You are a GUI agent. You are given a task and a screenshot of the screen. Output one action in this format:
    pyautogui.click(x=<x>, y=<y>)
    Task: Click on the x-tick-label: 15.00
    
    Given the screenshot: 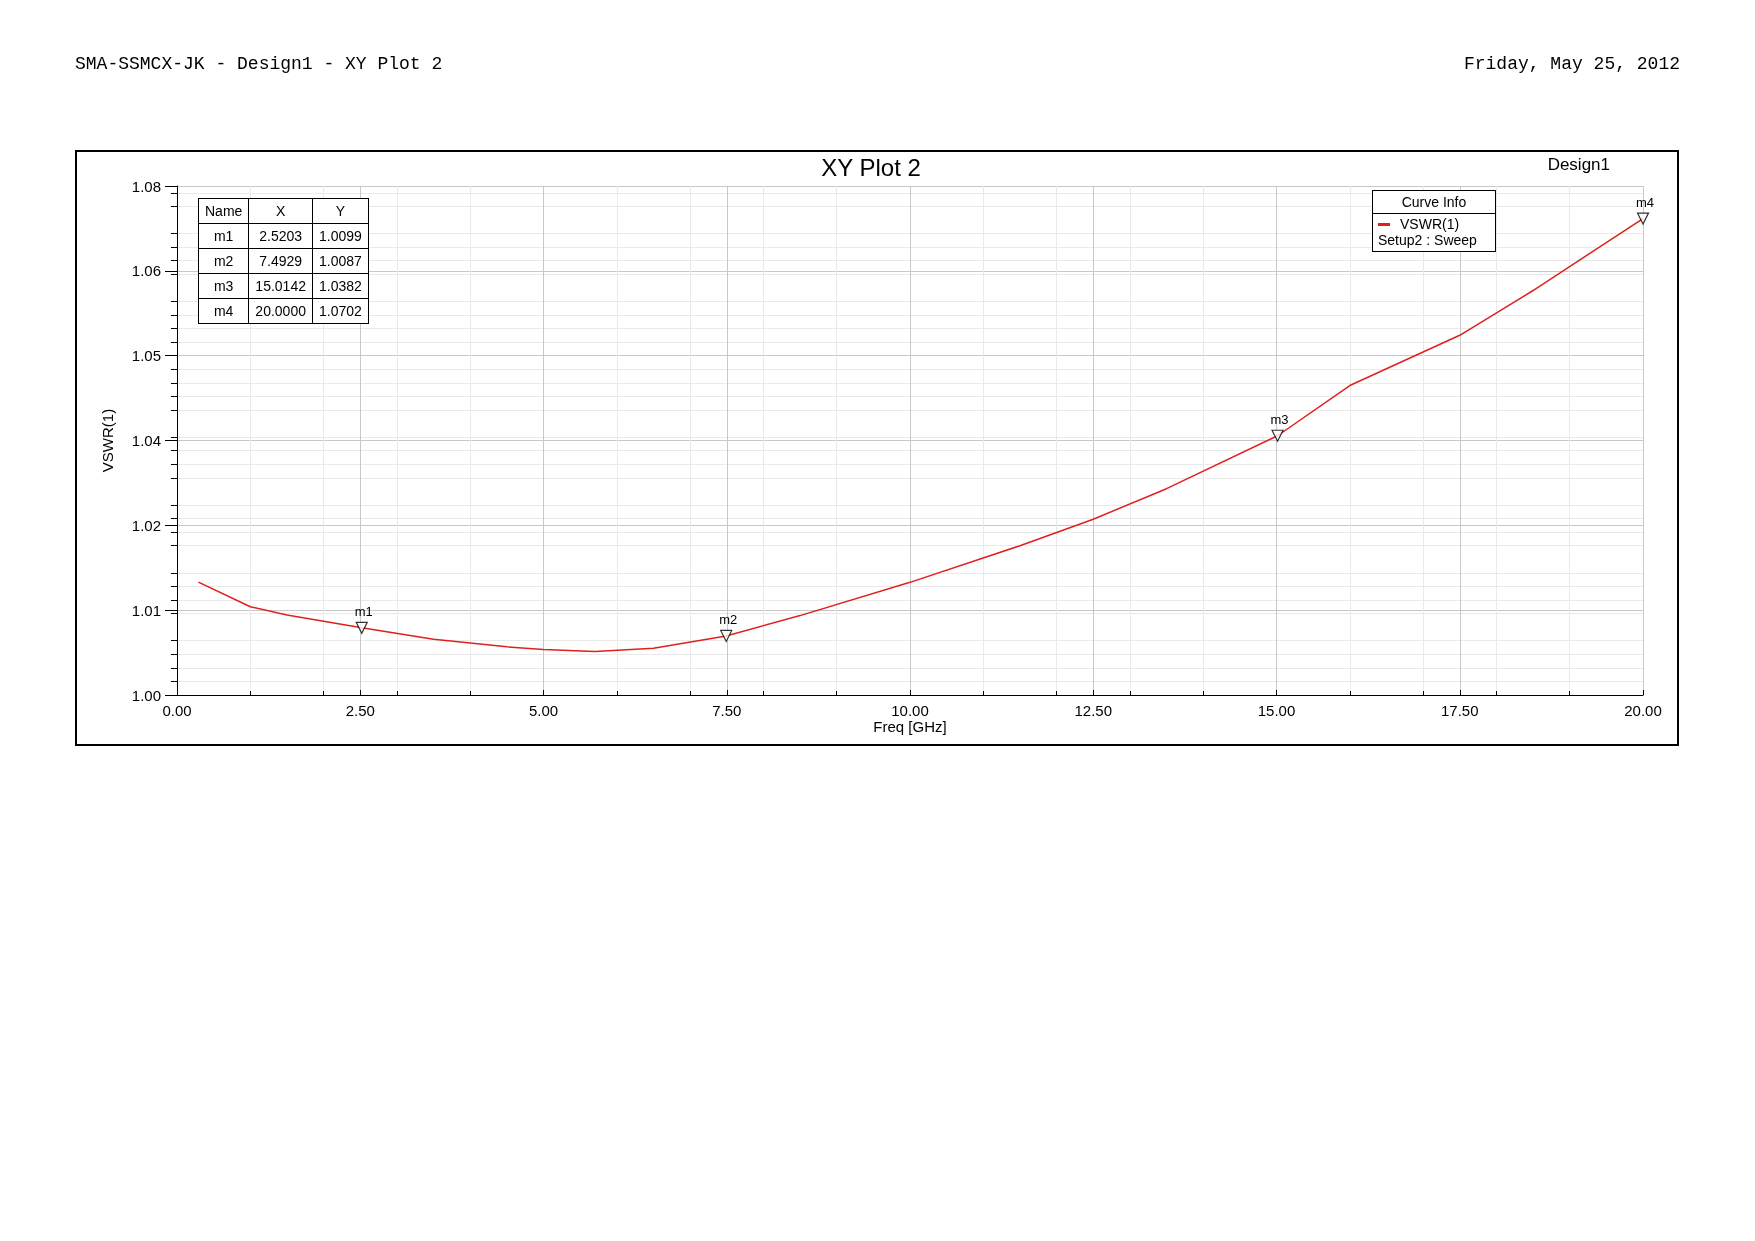 What is the action you would take?
    pyautogui.click(x=1276, y=710)
    